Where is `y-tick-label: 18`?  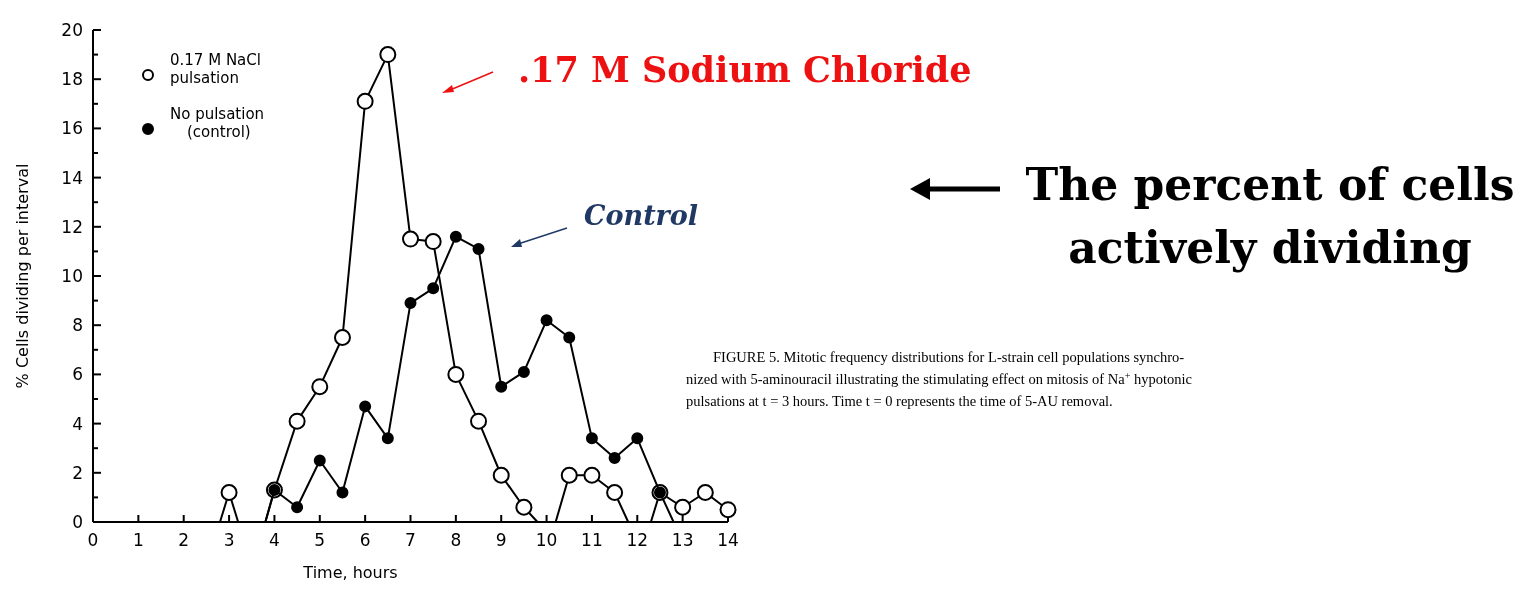 y-tick-label: 18 is located at coordinates (72, 79).